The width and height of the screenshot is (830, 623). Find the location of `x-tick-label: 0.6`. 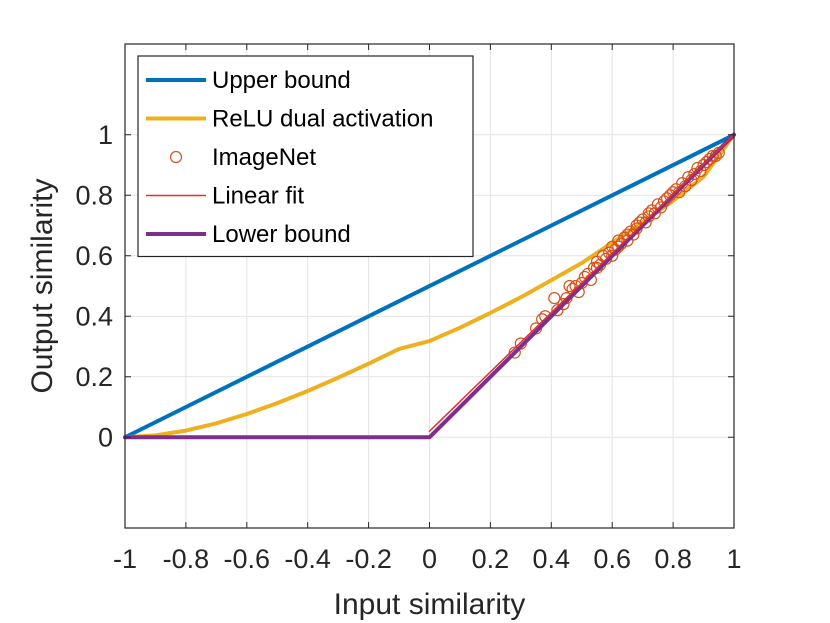

x-tick-label: 0.6 is located at coordinates (612, 559).